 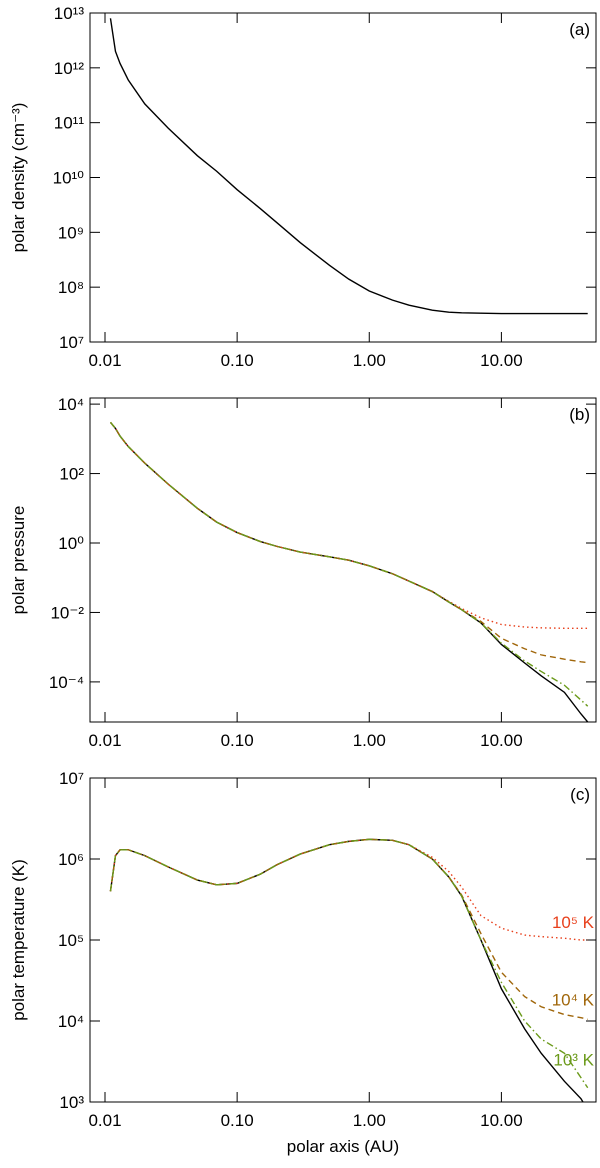 I want to click on series-label: 10⁴ K, so click(x=573, y=1000).